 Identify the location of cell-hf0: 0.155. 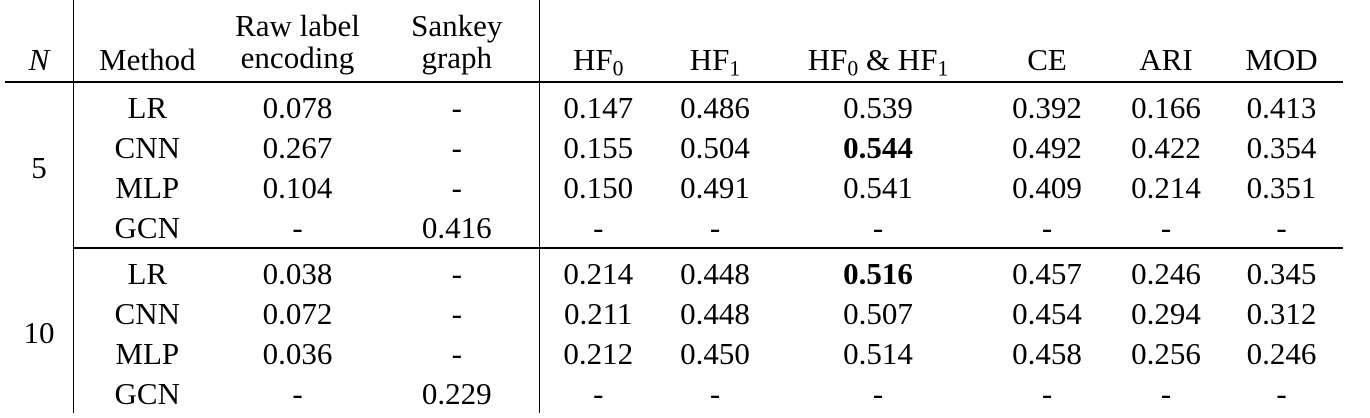
(598, 147).